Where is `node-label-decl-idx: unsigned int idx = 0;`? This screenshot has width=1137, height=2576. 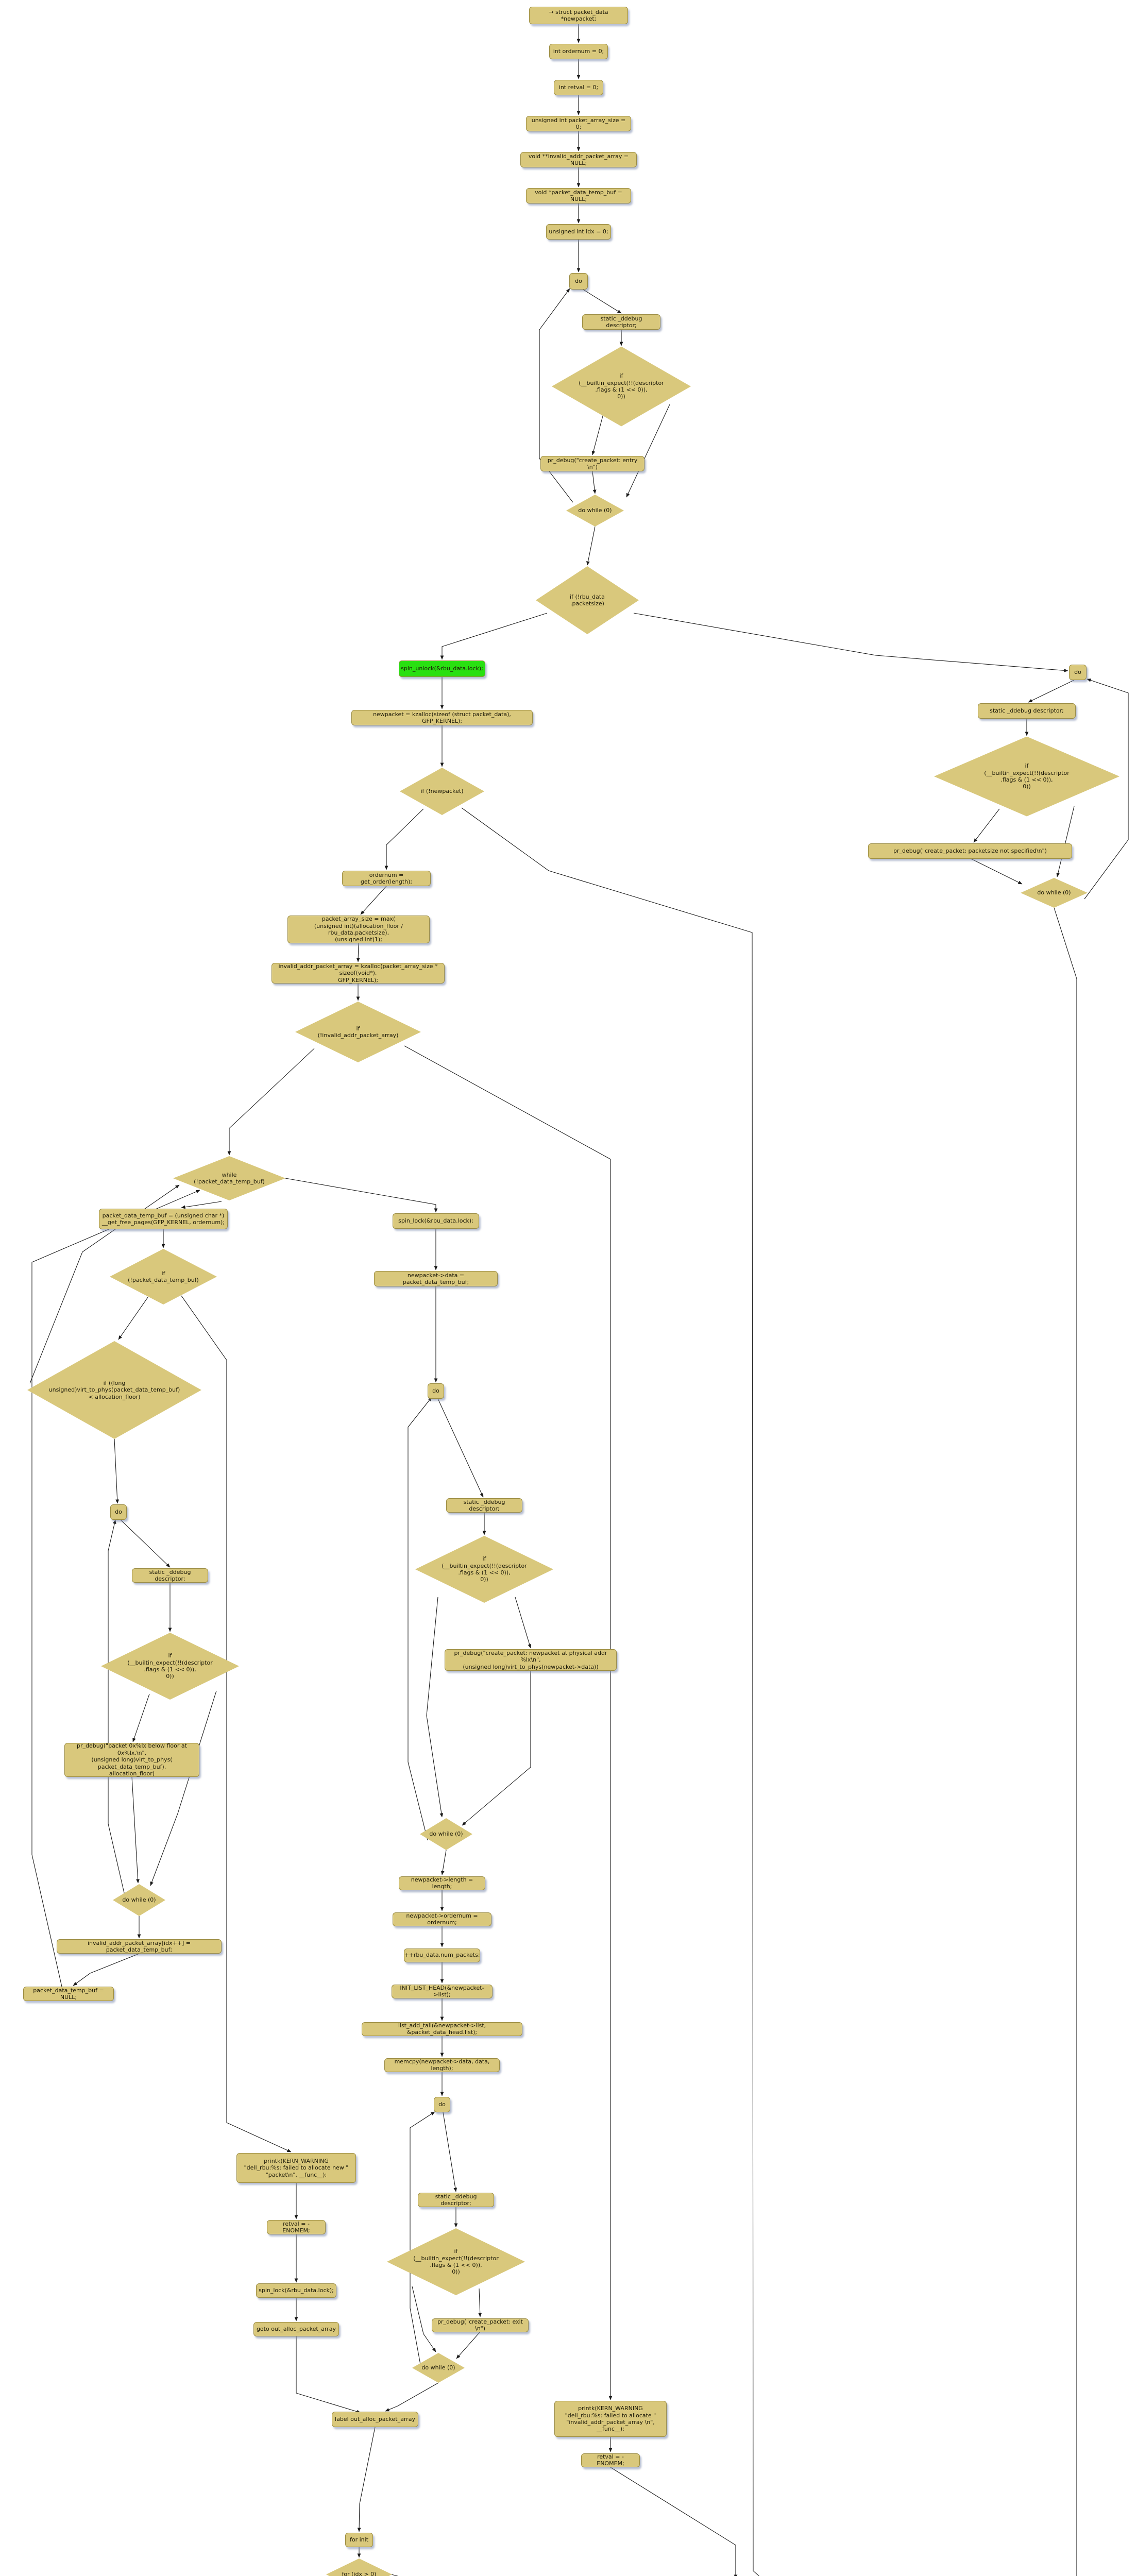
node-label-decl-idx: unsigned int idx = 0; is located at coordinates (578, 231).